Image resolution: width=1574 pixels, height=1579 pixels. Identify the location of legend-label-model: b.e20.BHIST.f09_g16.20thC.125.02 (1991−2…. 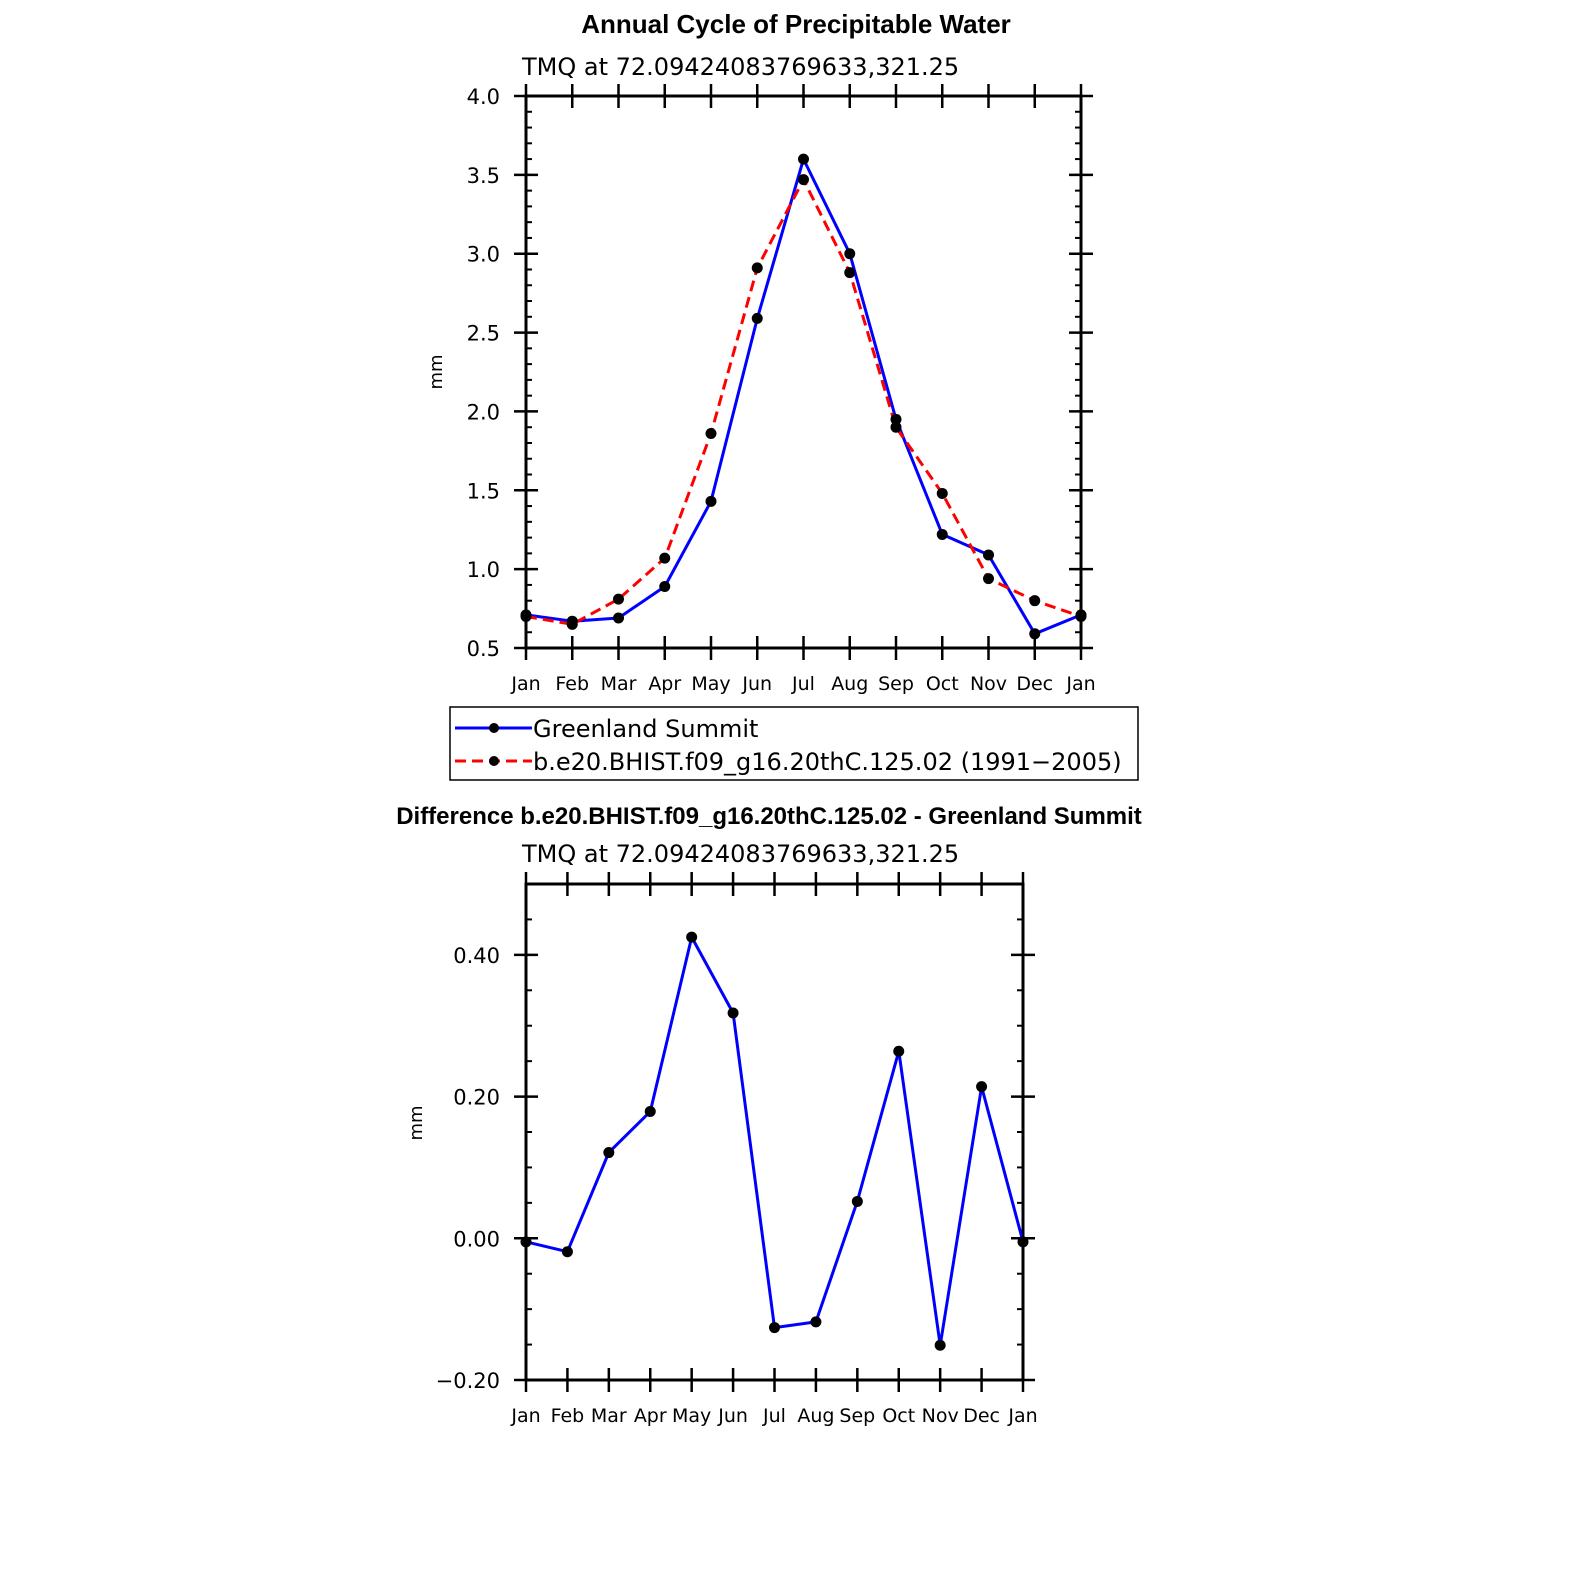
(827, 762).